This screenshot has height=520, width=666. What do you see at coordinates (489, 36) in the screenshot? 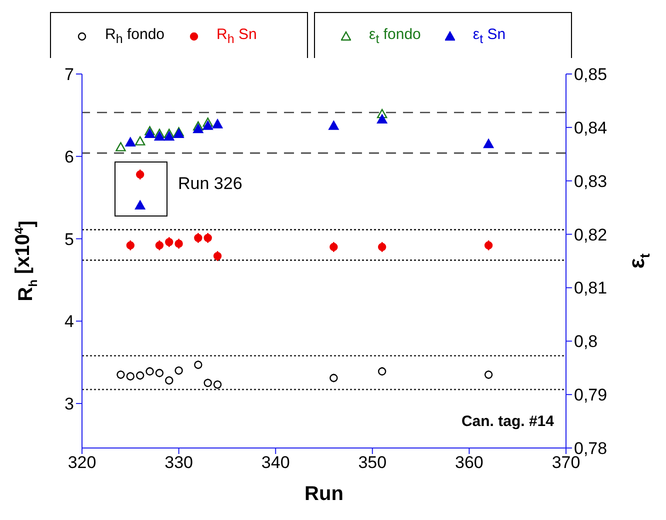
I see `legend-label: ε$_{t}$ Sn` at bounding box center [489, 36].